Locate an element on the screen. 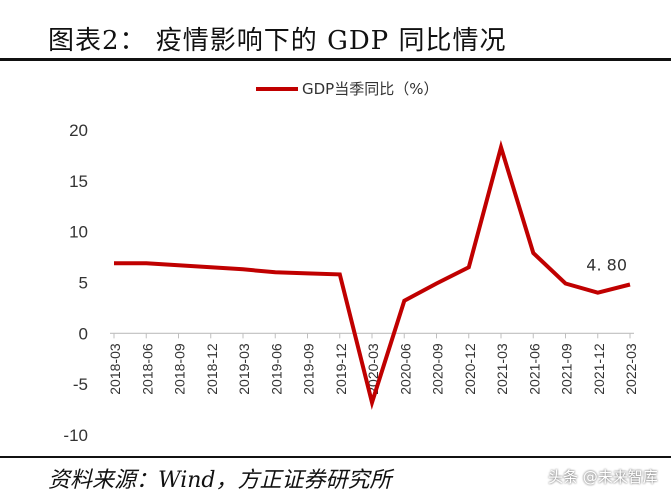 This screenshot has width=671, height=500. y-tick-label: 20 is located at coordinates (78, 130).